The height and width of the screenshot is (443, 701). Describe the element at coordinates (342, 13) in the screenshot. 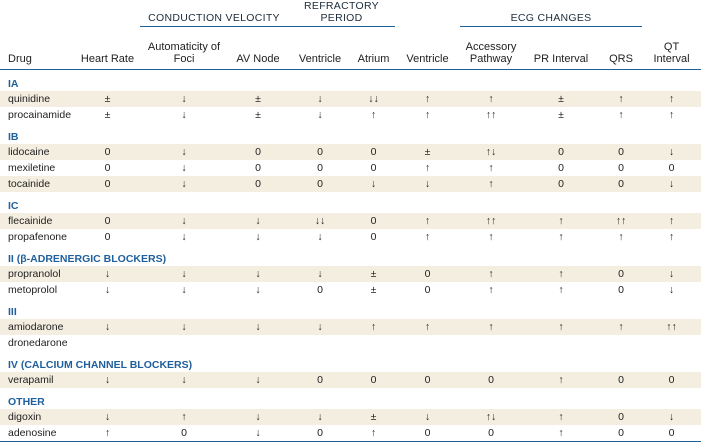

I see `group-header: REFRACTORY PERIOD` at that location.